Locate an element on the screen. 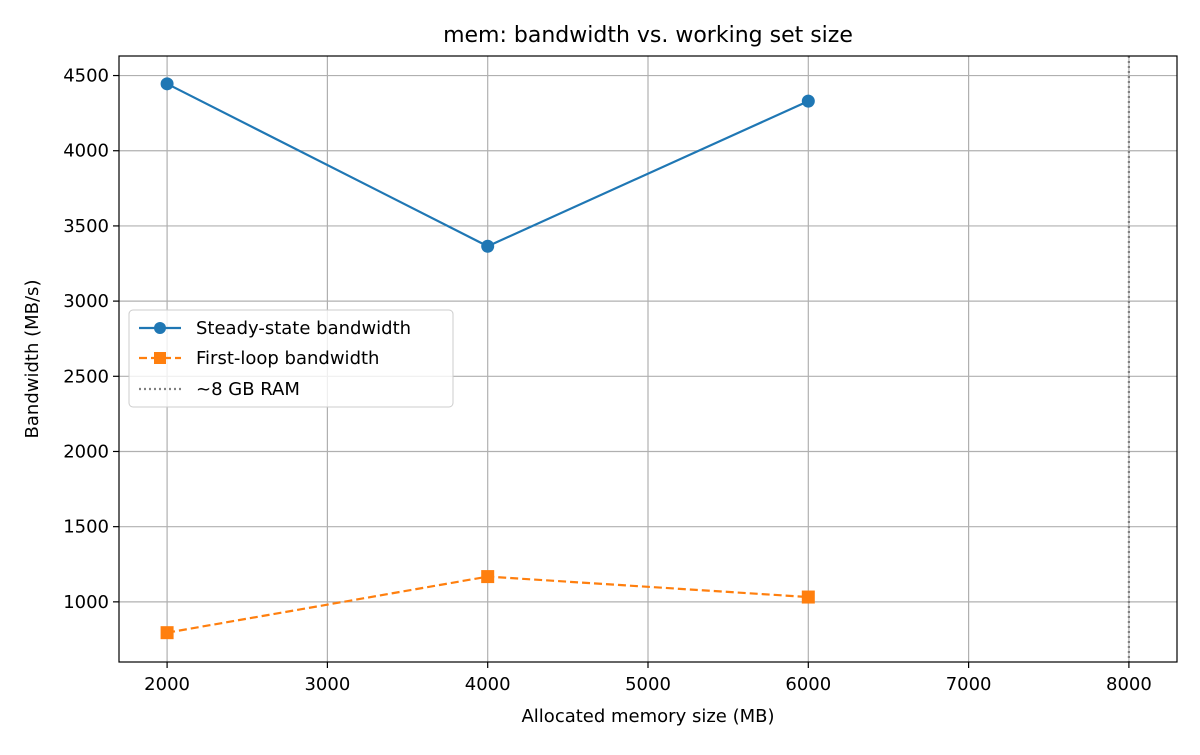 Image resolution: width=1200 pixels, height=755 pixels. y-axis-label: Bandwidth (MB/s) is located at coordinates (32, 359).